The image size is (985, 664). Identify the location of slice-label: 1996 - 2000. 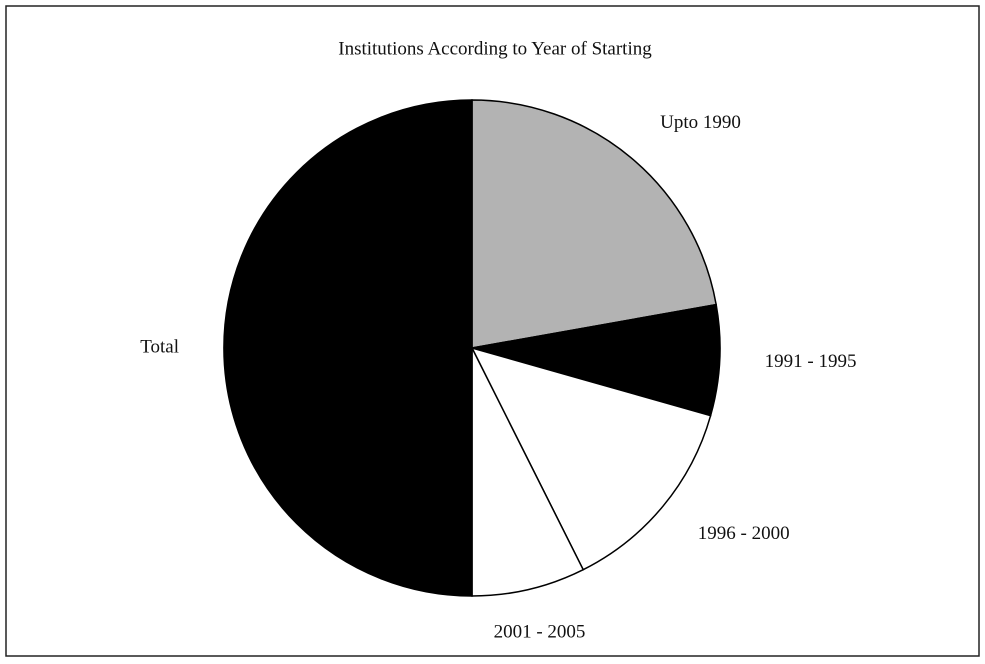
(744, 533).